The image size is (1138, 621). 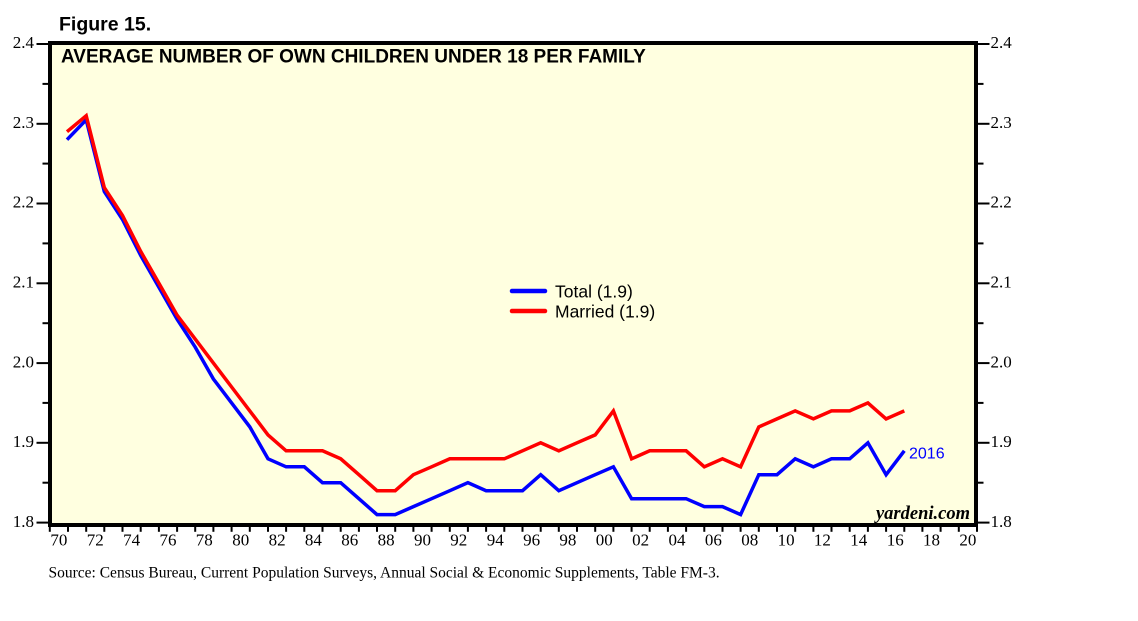 What do you see at coordinates (967, 539) in the screenshot?
I see `svg-text: 20` at bounding box center [967, 539].